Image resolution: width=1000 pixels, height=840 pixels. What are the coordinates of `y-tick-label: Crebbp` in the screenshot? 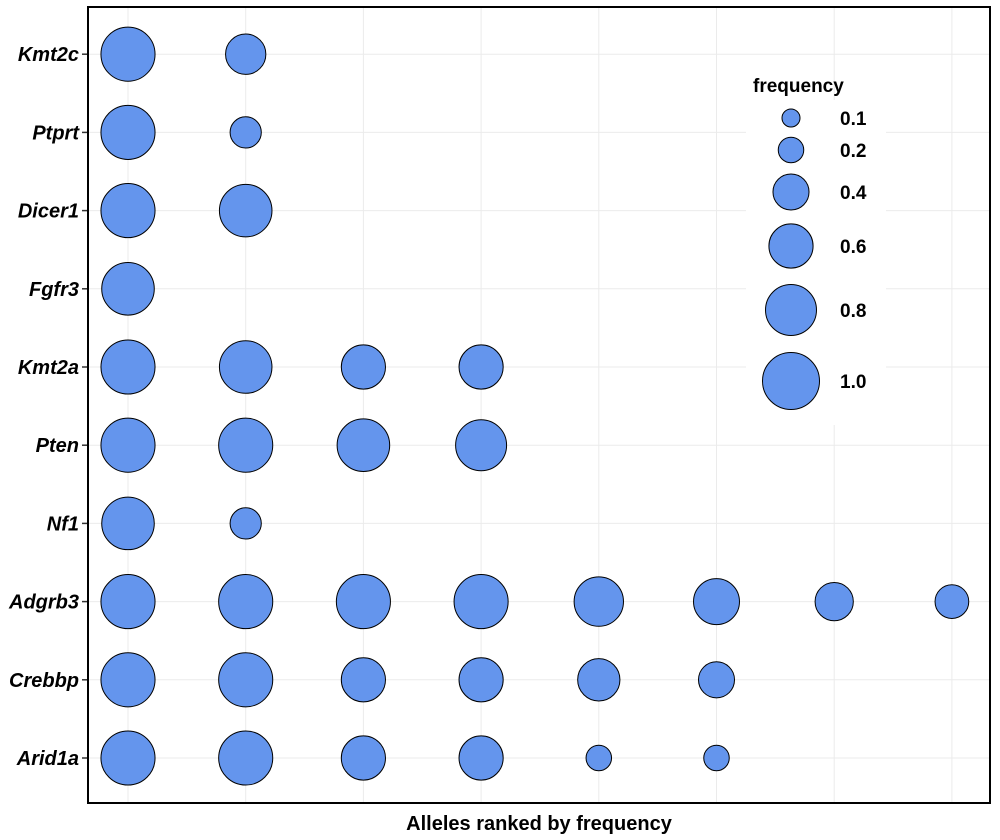 It's located at (44, 681).